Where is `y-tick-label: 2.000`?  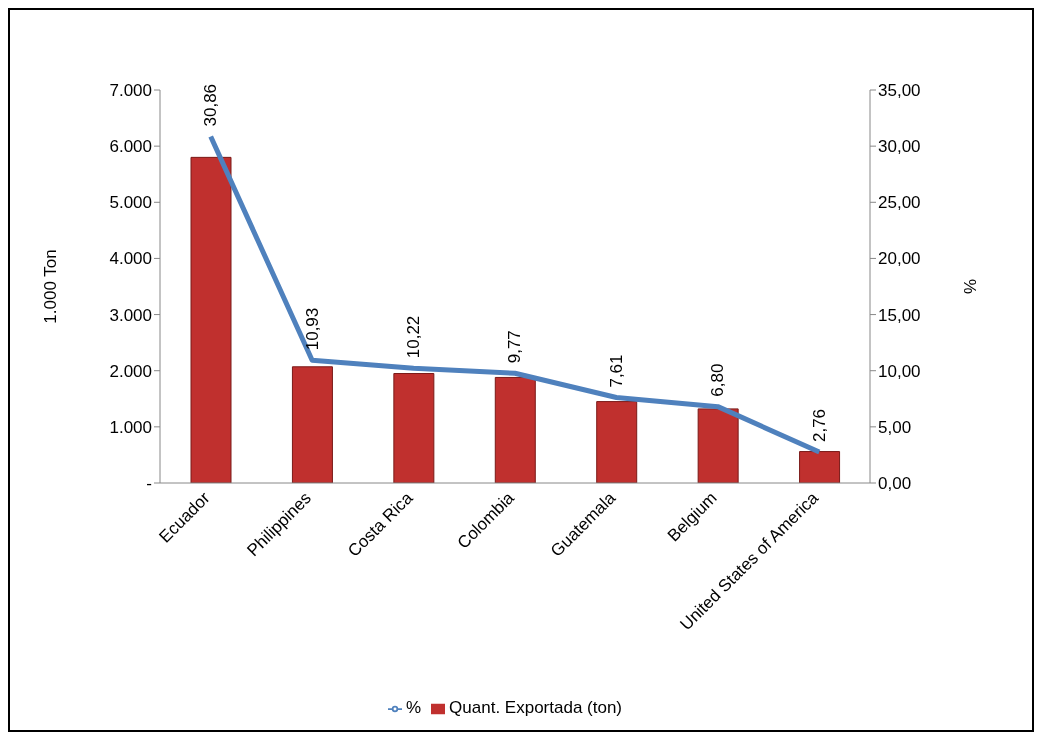 y-tick-label: 2.000 is located at coordinates (130, 371).